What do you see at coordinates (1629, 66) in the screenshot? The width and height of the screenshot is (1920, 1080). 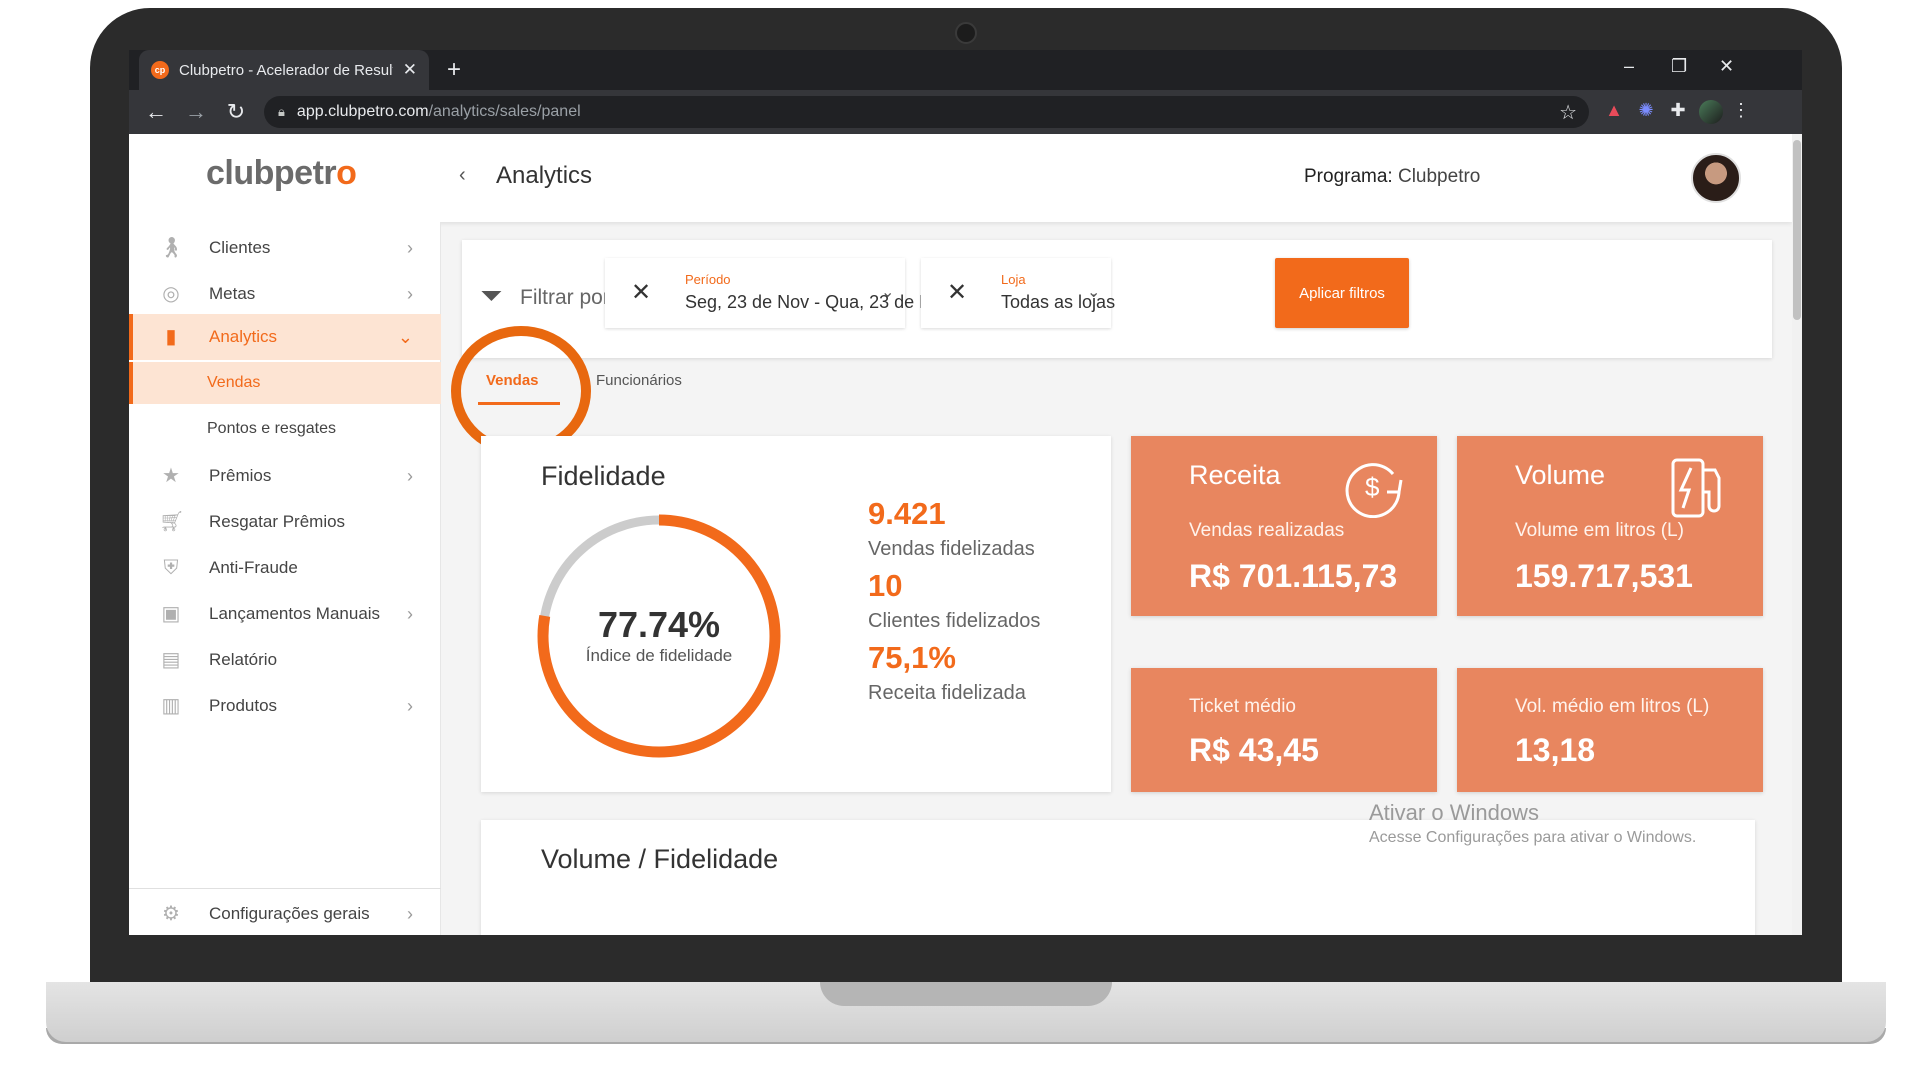 I see `minimize-icon: –` at bounding box center [1629, 66].